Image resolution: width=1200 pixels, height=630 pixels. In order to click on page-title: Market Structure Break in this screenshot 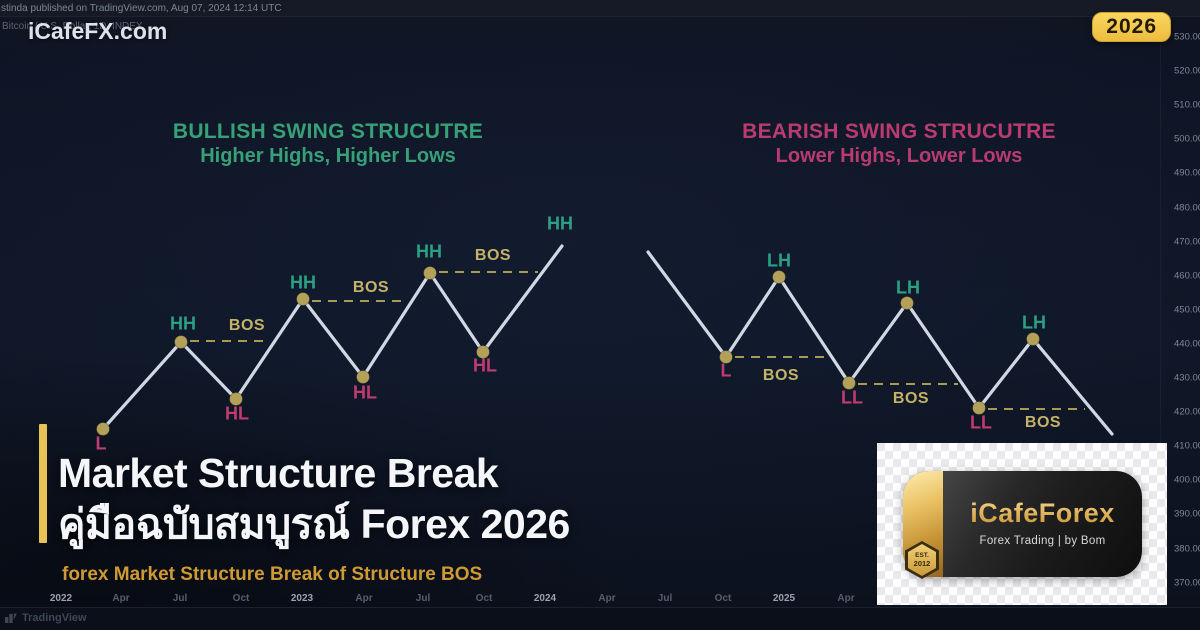, I will do `click(278, 473)`.